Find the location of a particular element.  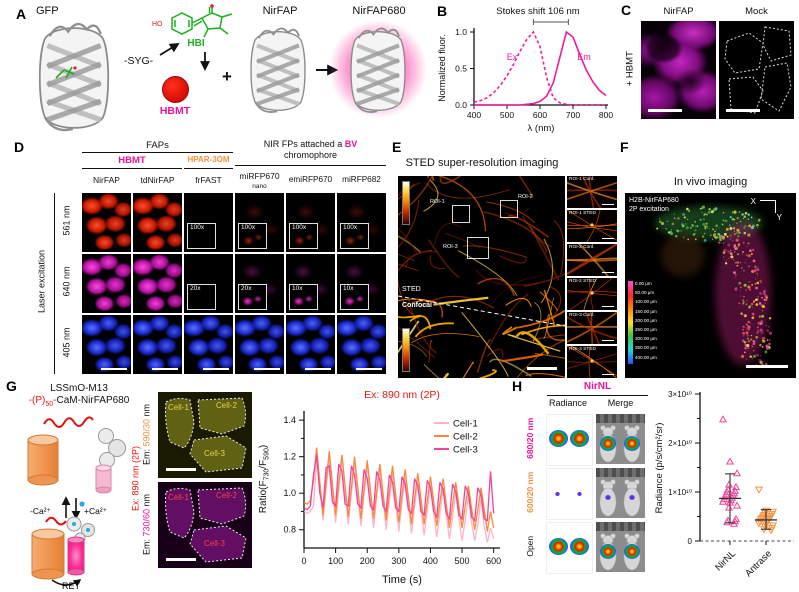

roi-3-box is located at coordinates (478, 248).